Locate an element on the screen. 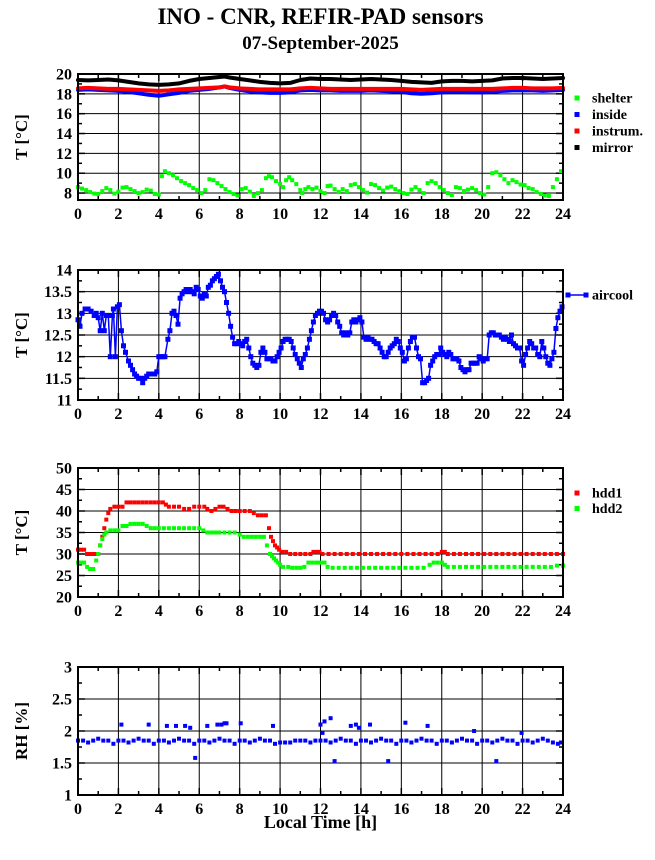 The width and height of the screenshot is (655, 860). y-tick-label: 13 is located at coordinates (64, 314).